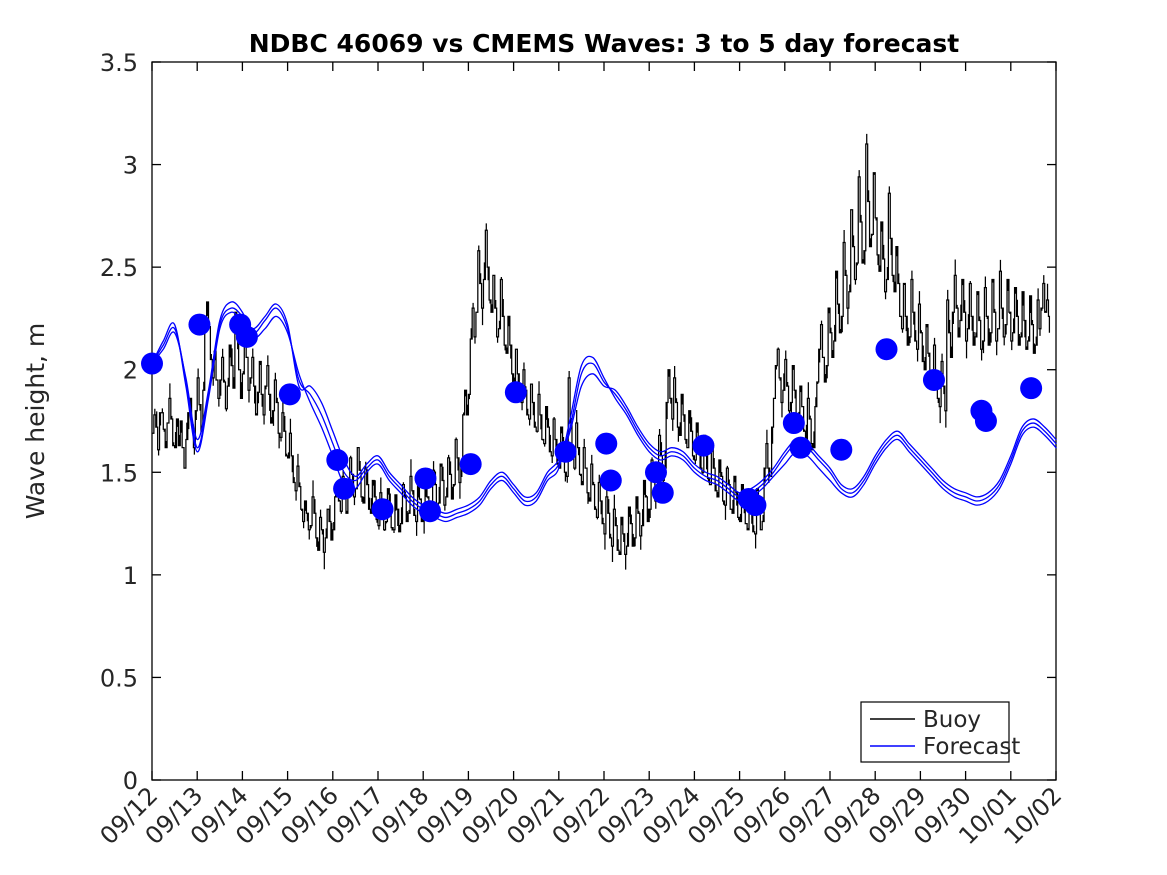  Describe the element at coordinates (119, 678) in the screenshot. I see `y-tick-label: 0.5` at that location.